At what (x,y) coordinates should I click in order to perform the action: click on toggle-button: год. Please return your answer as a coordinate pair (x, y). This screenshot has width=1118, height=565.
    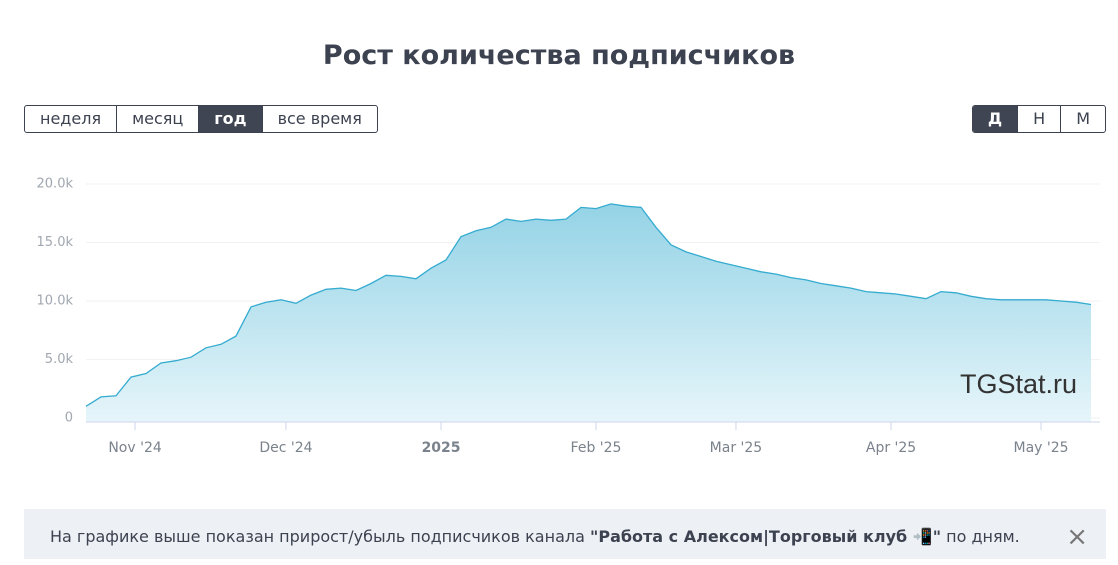
    Looking at the image, I should click on (230, 119).